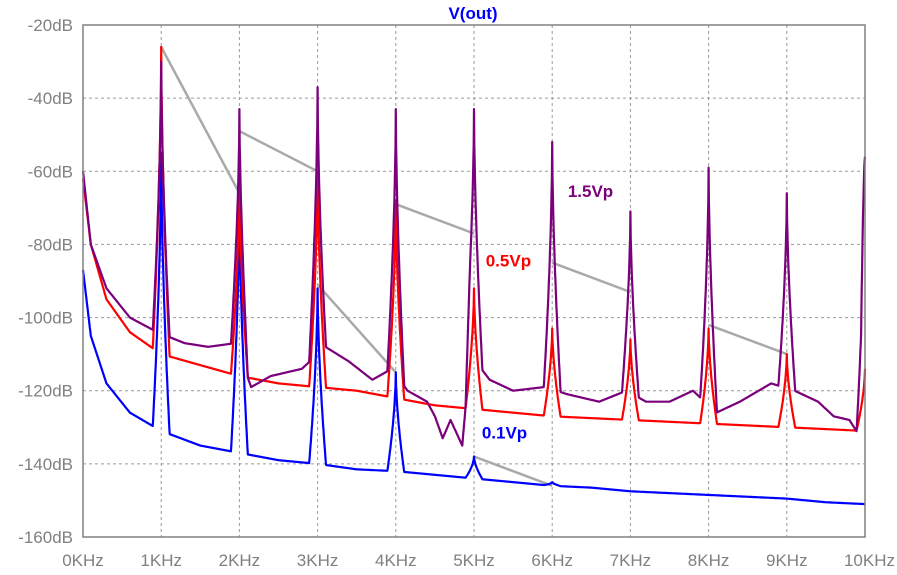 The width and height of the screenshot is (897, 575). What do you see at coordinates (869, 560) in the screenshot?
I see `x-tick-label: 10KHz` at bounding box center [869, 560].